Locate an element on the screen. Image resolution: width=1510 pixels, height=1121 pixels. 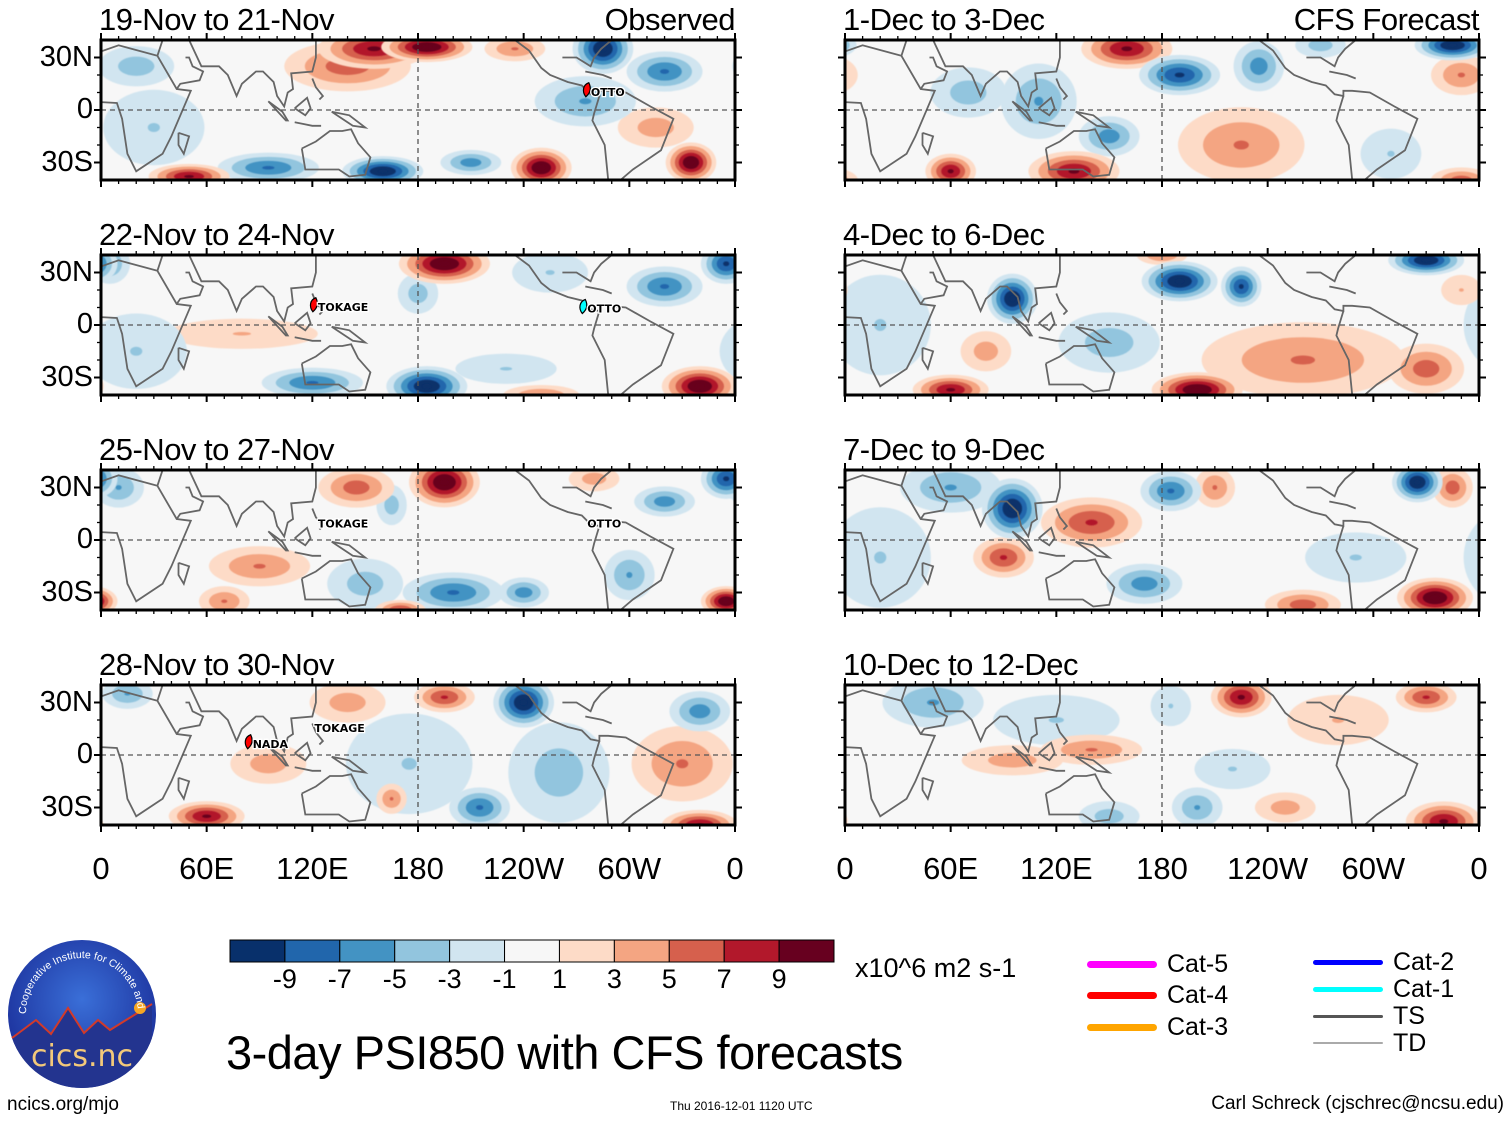
colorbar-label: 9 is located at coordinates (779, 979).